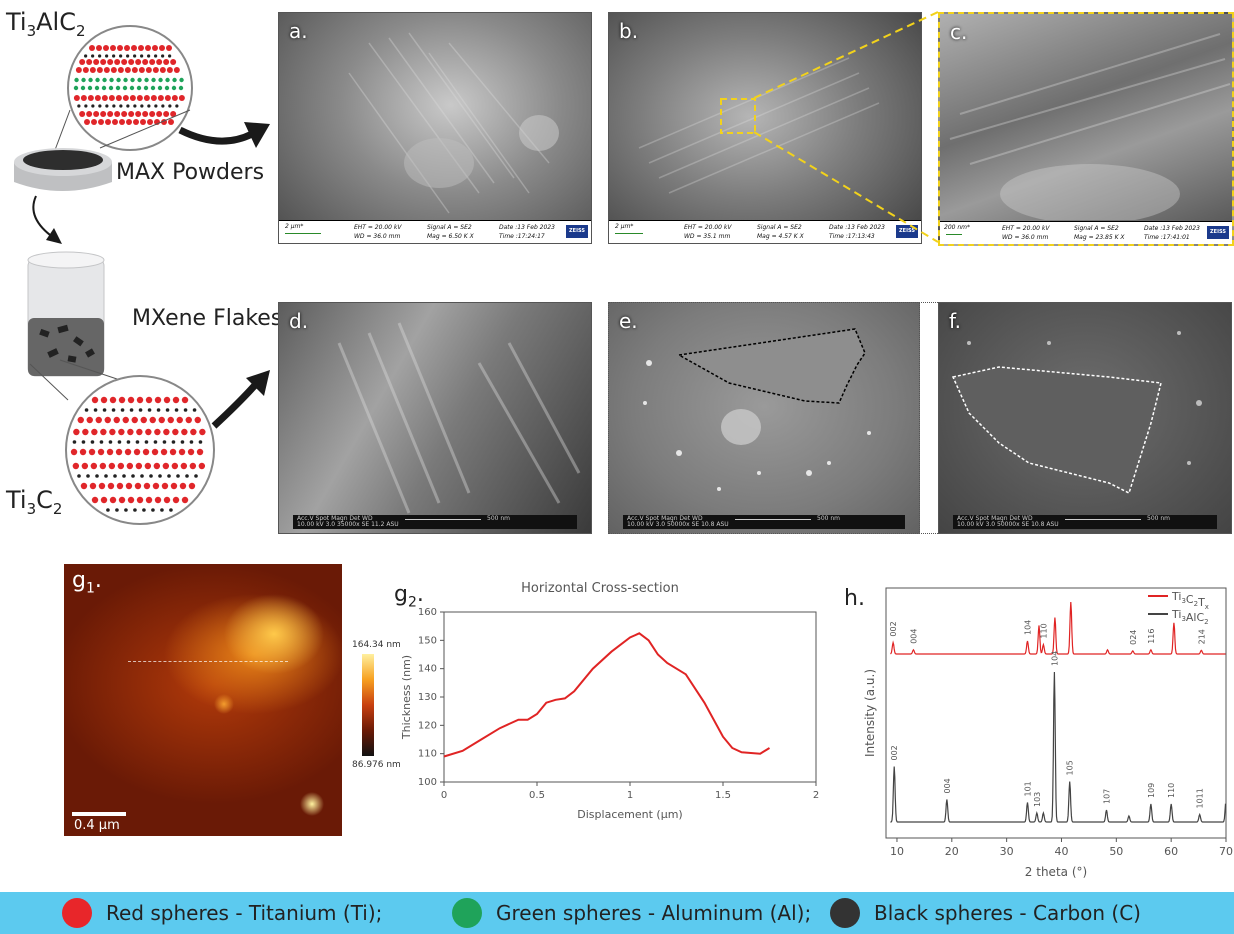  What do you see at coordinates (600, 588) in the screenshot?
I see `chart-title: Horizontal Cross-section` at bounding box center [600, 588].